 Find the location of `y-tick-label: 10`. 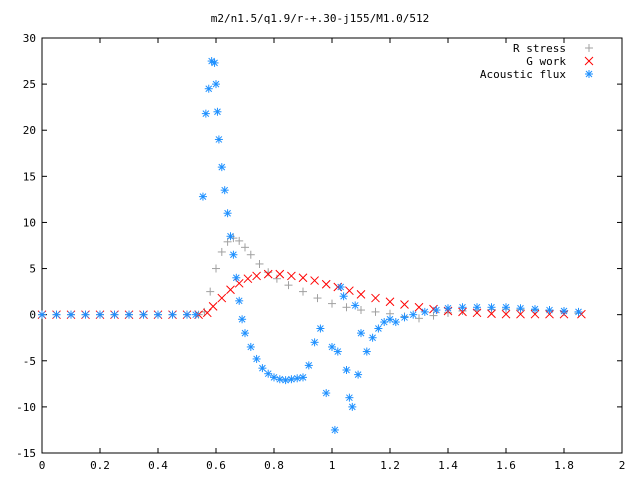

y-tick-label: 10 is located at coordinates (29, 222).